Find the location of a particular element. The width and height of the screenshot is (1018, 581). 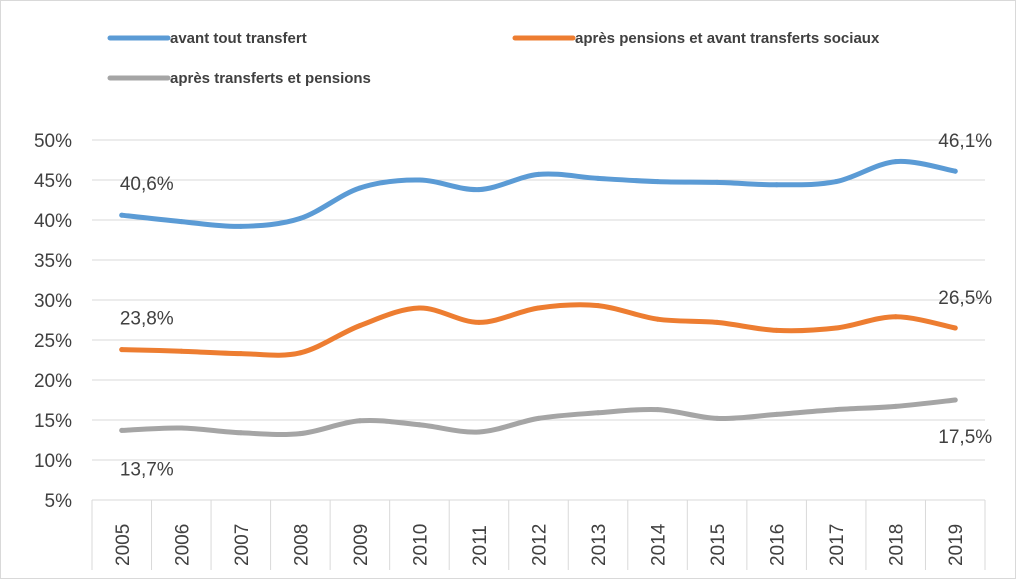

x-tick-label: 2005 is located at coordinates (123, 545).